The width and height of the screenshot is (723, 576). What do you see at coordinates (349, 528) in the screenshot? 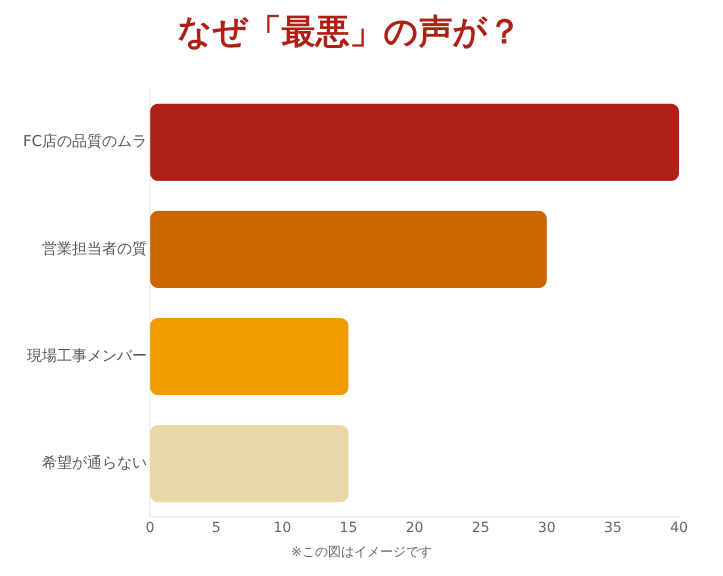
I see `x-tick-label: 15` at bounding box center [349, 528].